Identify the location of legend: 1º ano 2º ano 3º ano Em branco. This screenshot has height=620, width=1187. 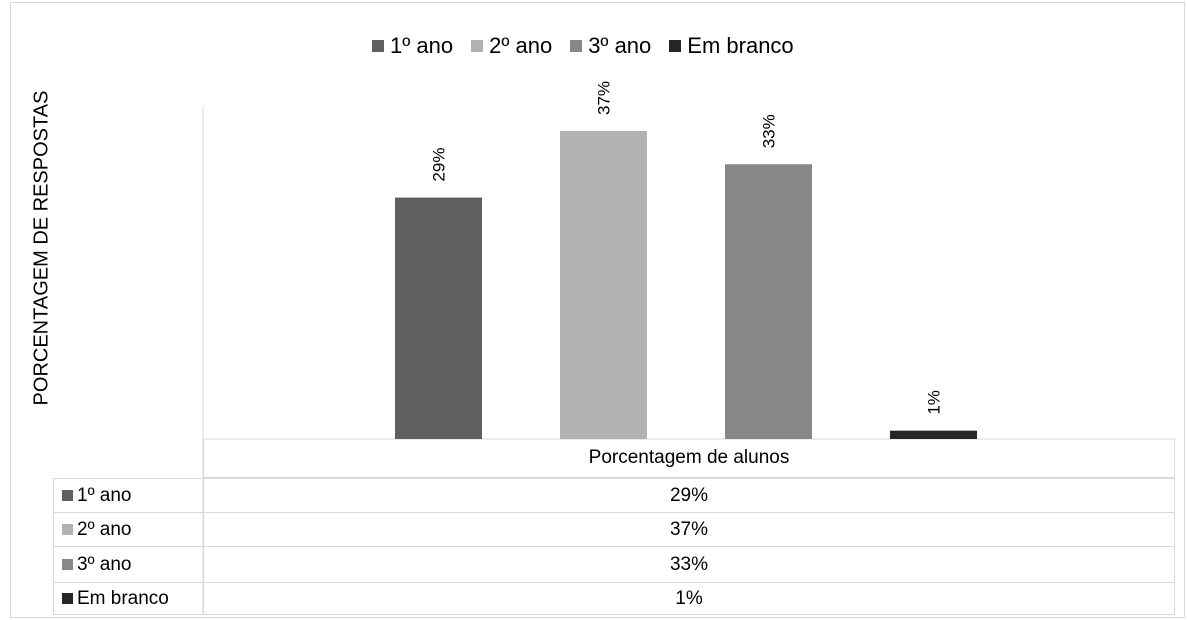
(583, 46).